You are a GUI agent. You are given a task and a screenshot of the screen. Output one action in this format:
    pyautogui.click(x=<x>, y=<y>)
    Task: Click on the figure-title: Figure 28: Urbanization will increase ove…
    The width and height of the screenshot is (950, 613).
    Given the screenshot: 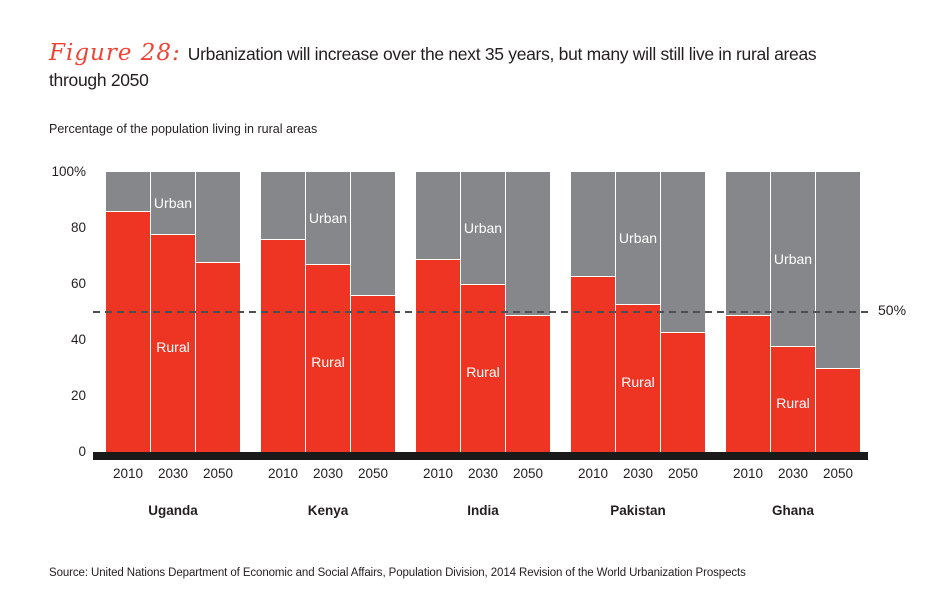 What is the action you would take?
    pyautogui.click(x=494, y=66)
    